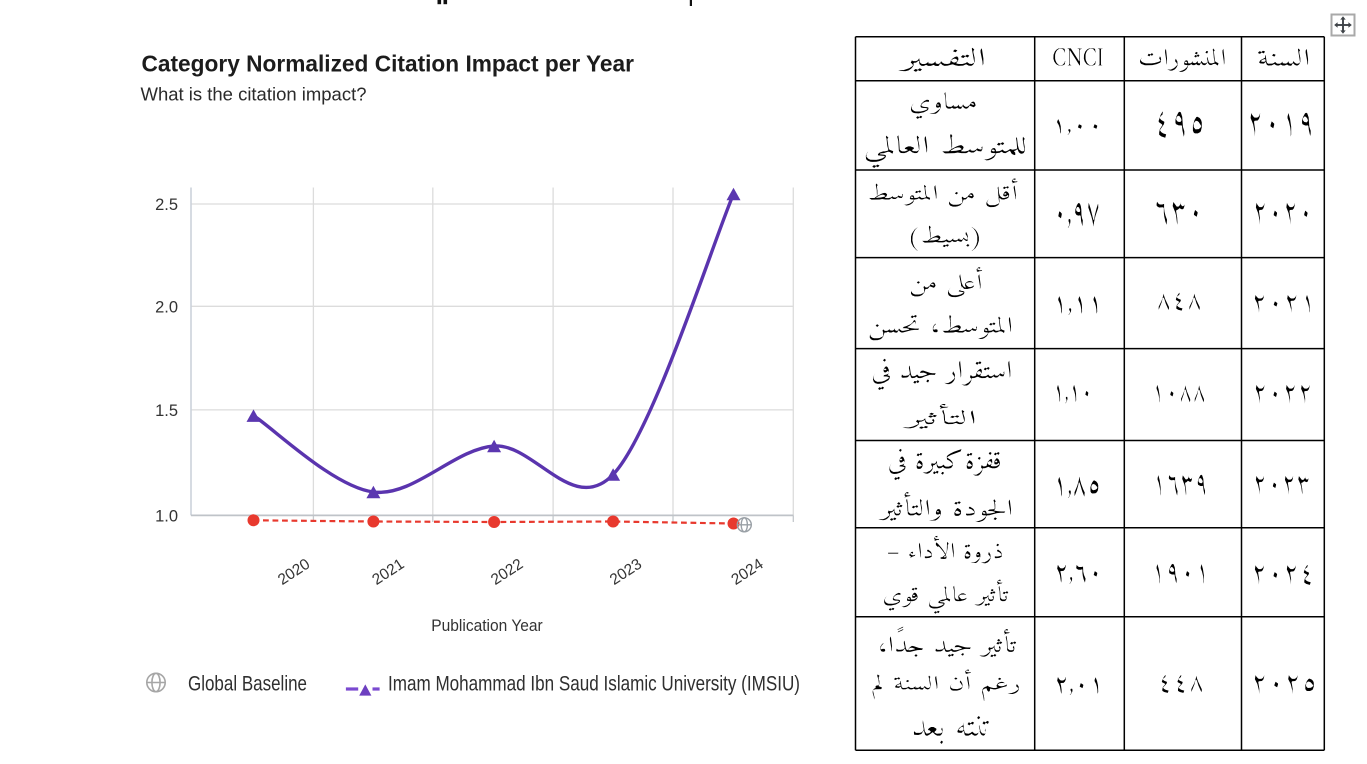  I want to click on svg-text: 2020, so click(294, 571).